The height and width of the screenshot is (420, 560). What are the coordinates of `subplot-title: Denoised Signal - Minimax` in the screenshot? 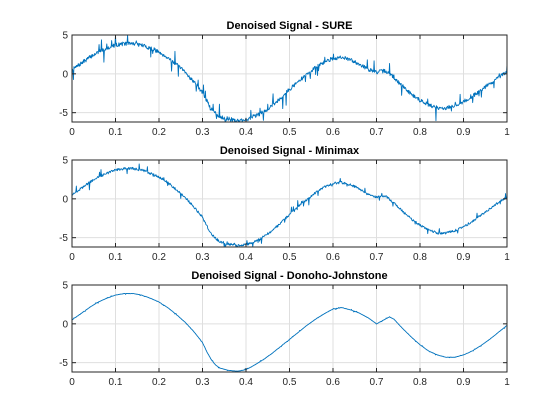 It's located at (290, 151).